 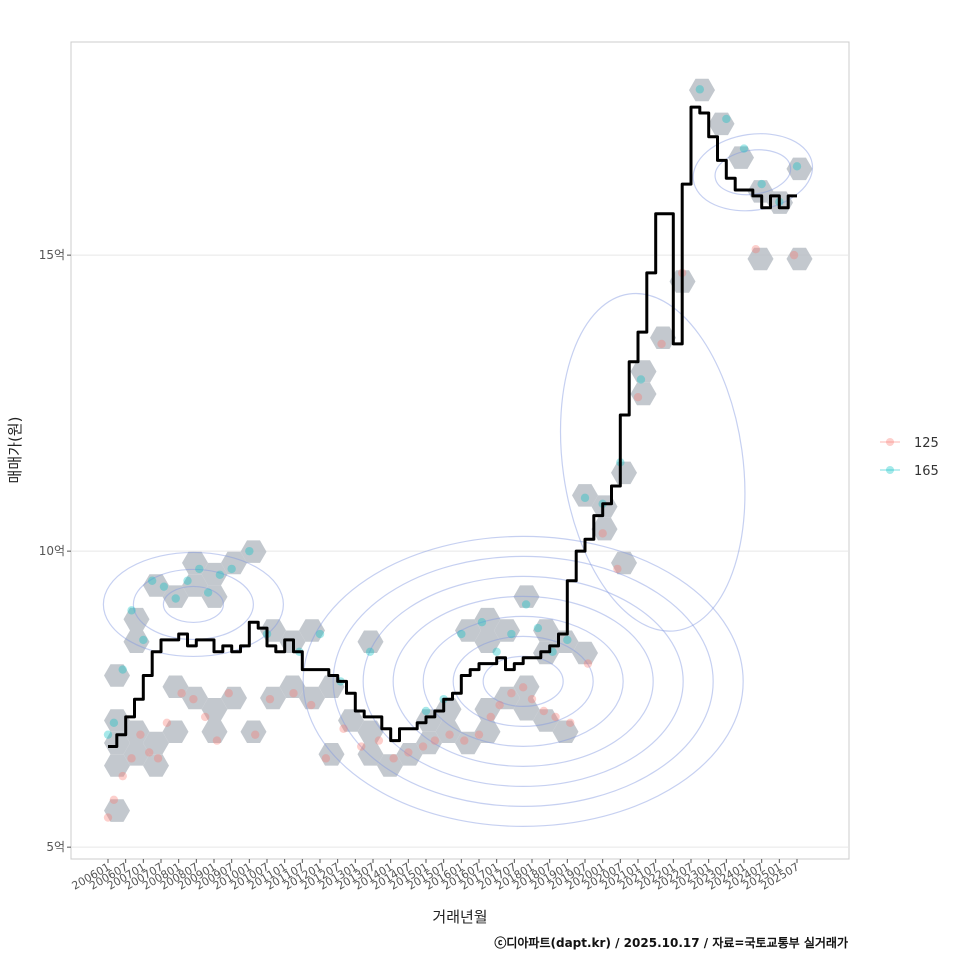 What do you see at coordinates (926, 471) in the screenshot?
I see `legend-label-165: 165` at bounding box center [926, 471].